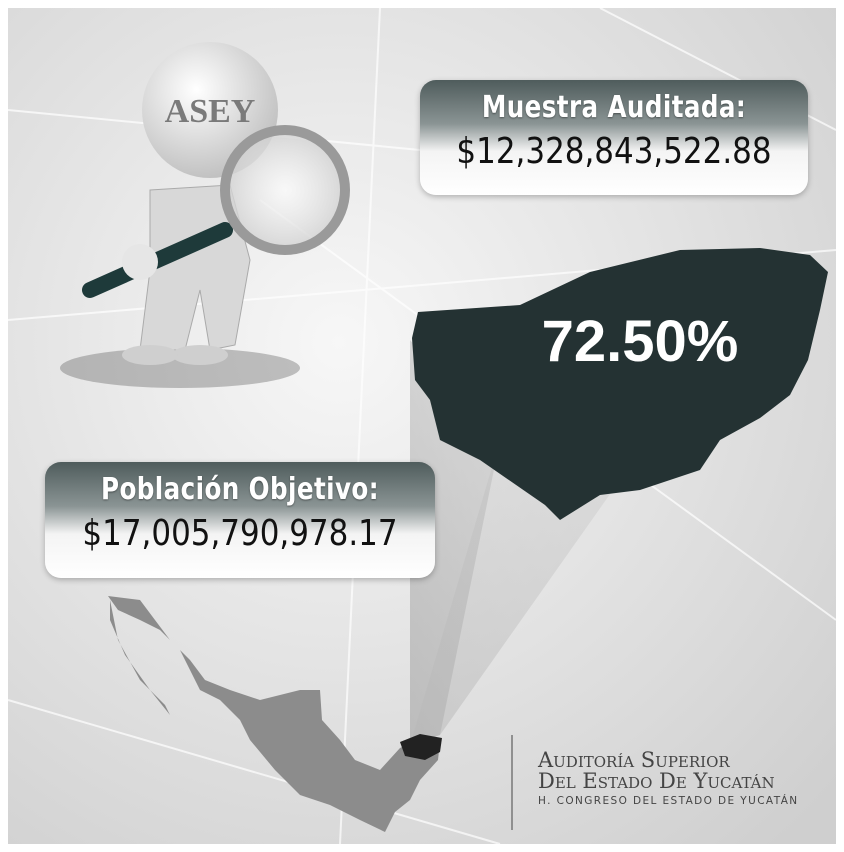  I want to click on institution-subline: H. CONGRESO DEL ESTADO DE YUCATÁN, so click(668, 801).